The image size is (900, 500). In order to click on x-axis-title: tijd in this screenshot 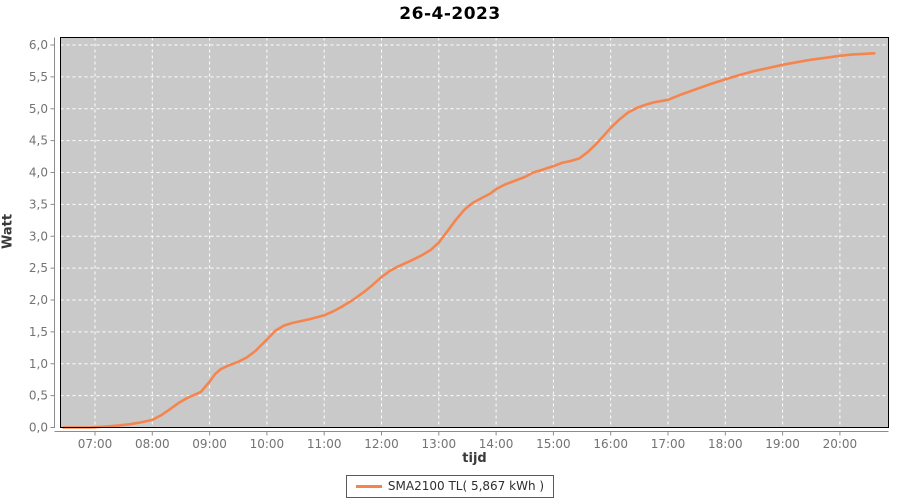, I will do `click(474, 458)`.